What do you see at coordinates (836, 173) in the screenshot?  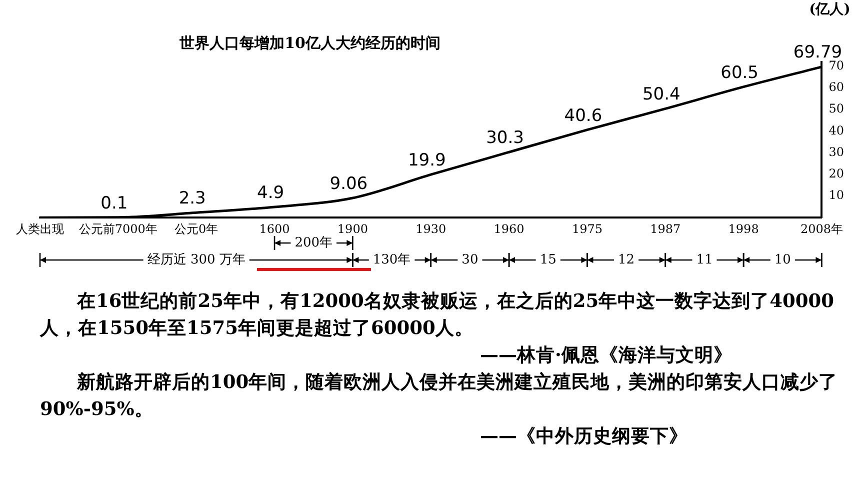 I see `y2-tick-label: 20` at bounding box center [836, 173].